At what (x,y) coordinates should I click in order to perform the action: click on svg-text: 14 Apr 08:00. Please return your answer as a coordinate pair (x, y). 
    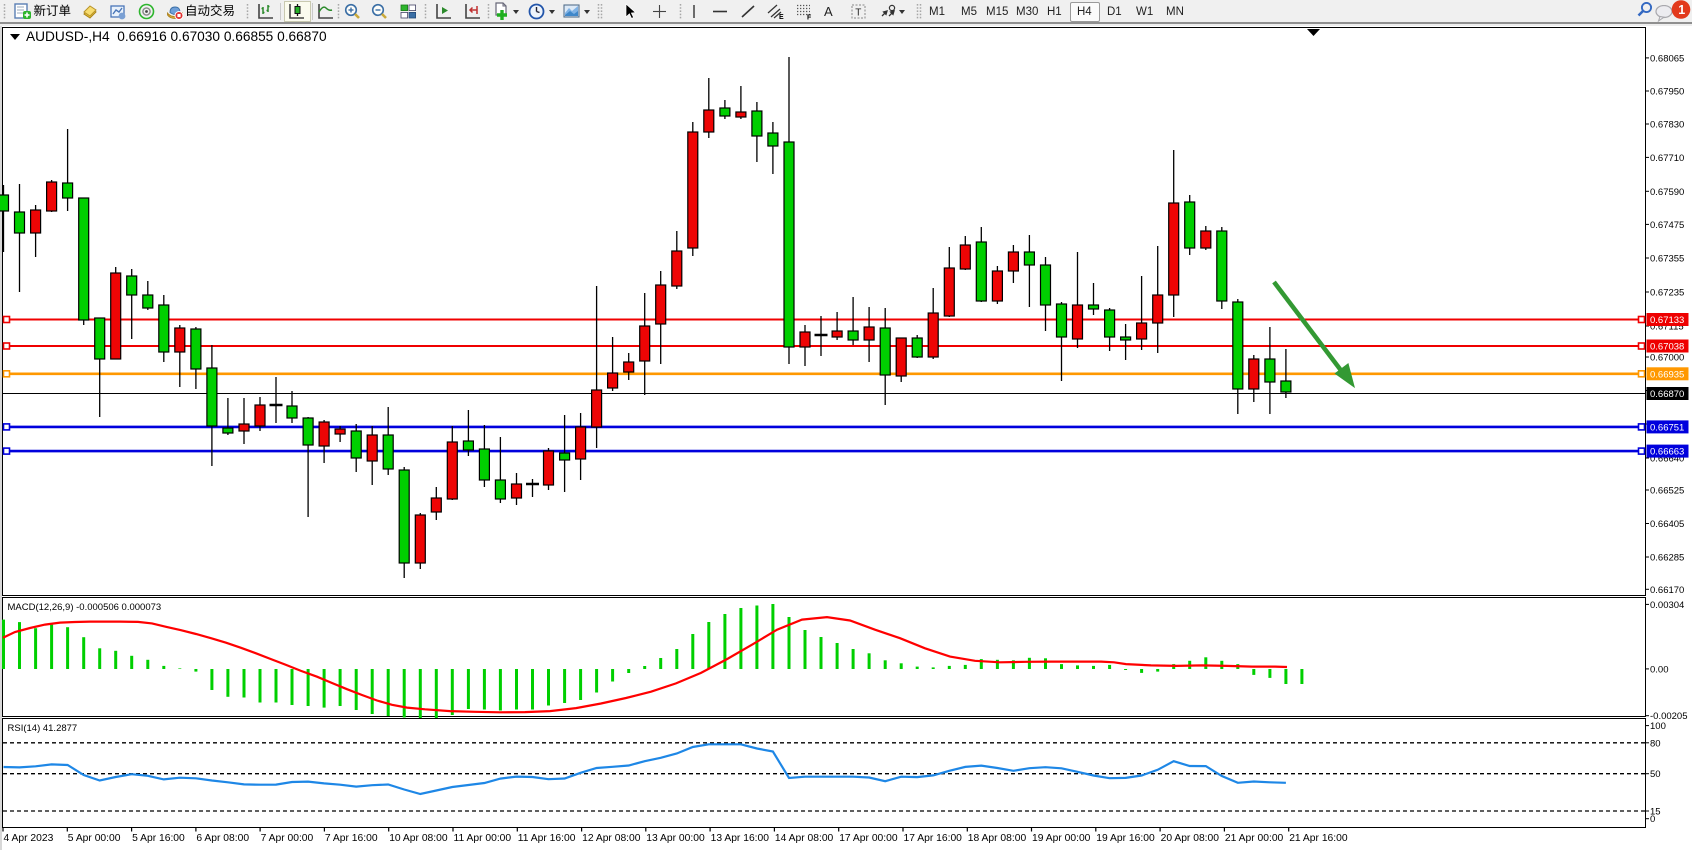
    Looking at the image, I should click on (804, 838).